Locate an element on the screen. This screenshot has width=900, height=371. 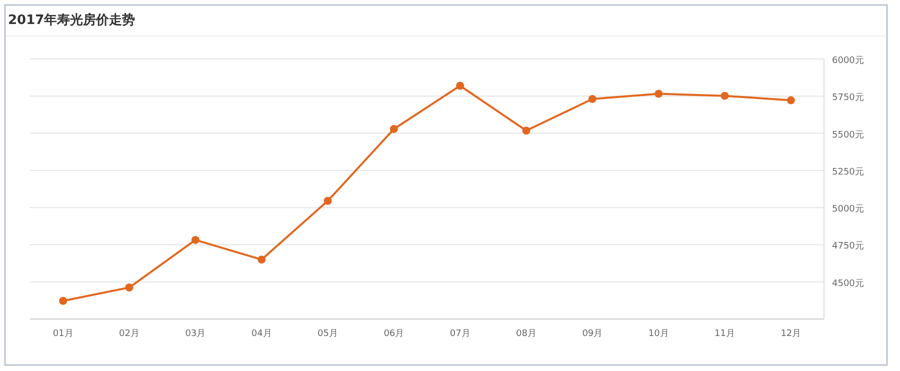
x-tick-label: 12月 is located at coordinates (791, 334).